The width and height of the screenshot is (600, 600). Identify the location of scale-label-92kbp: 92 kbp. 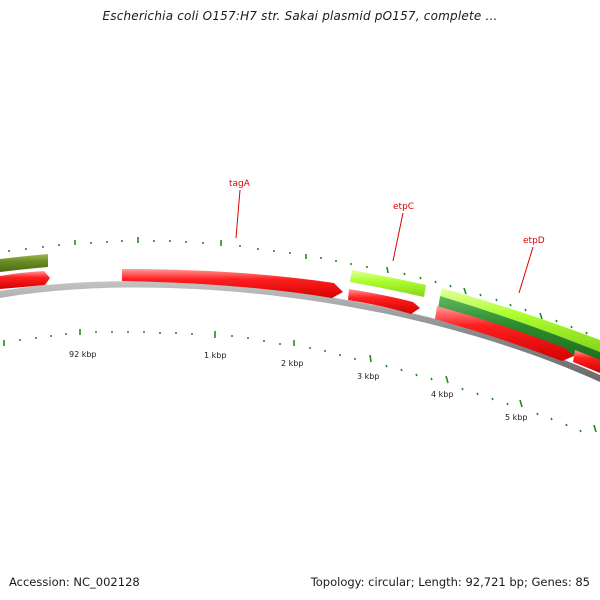
(83, 354).